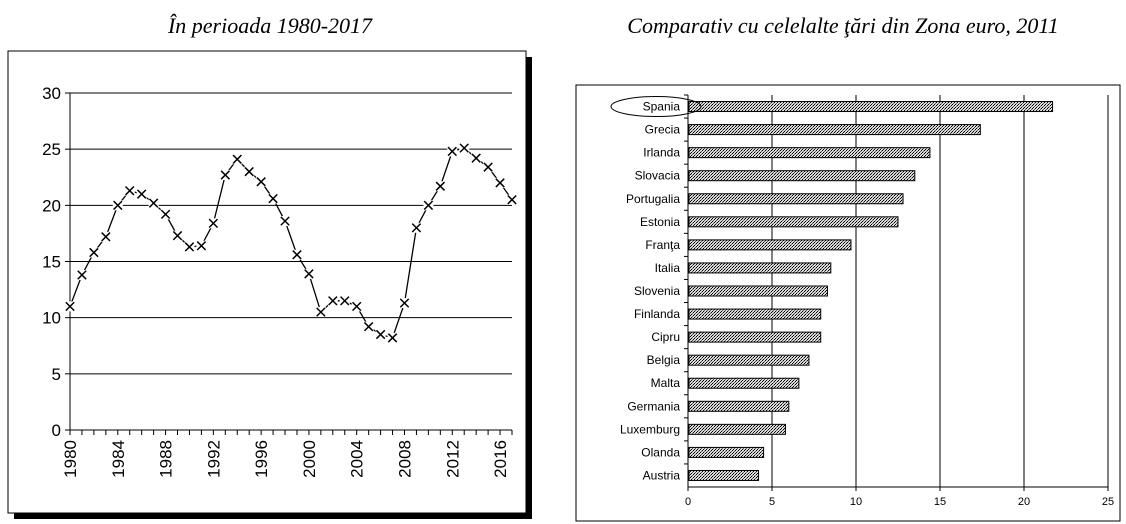 The image size is (1126, 524). I want to click on y-tick-label: 30, so click(51, 93).